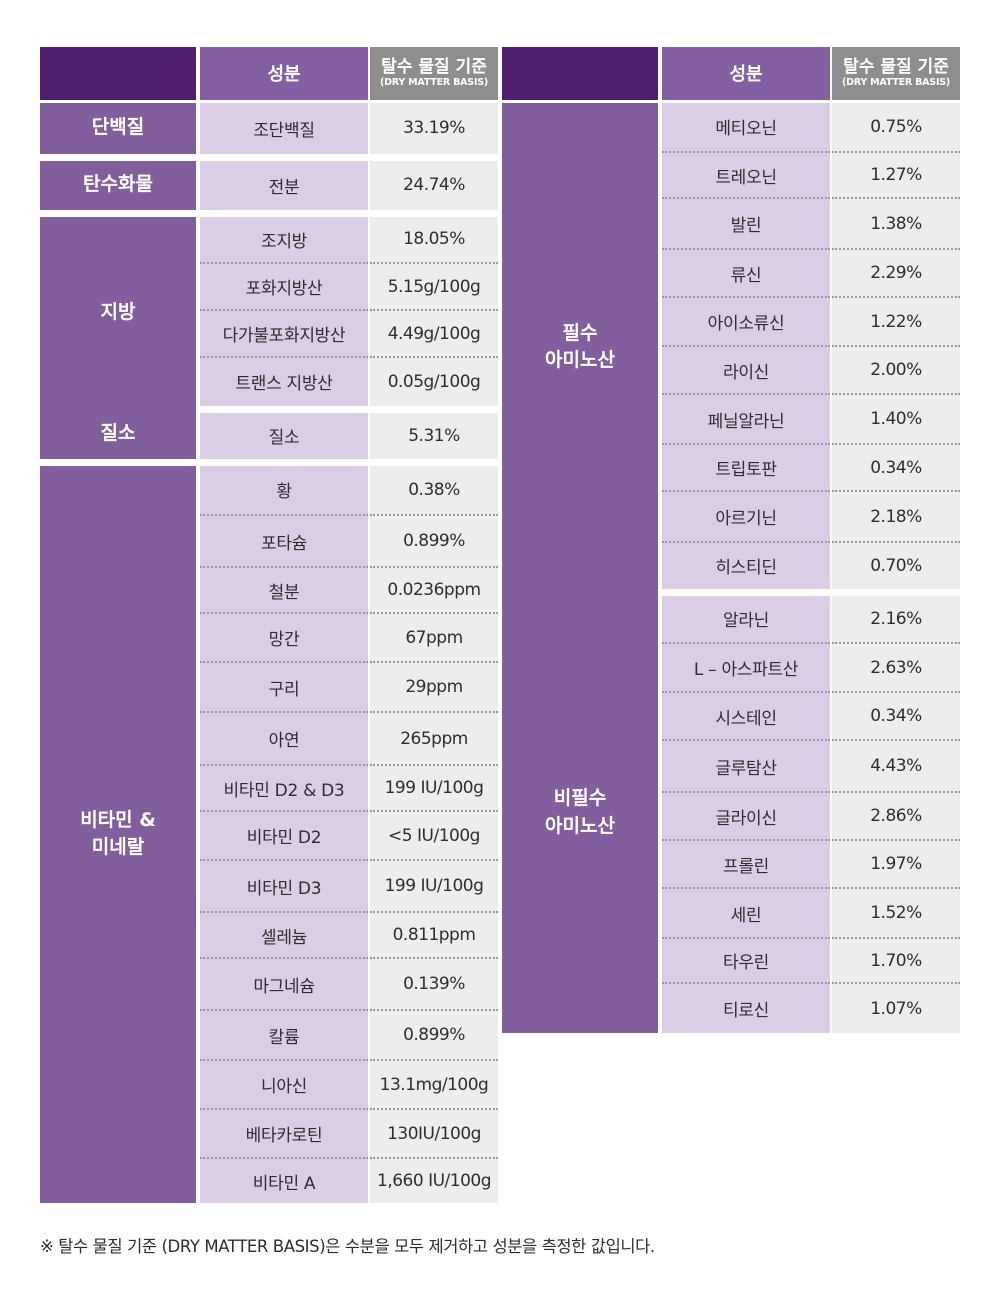  I want to click on table-row: 마그네슘 0.139%, so click(269, 984).